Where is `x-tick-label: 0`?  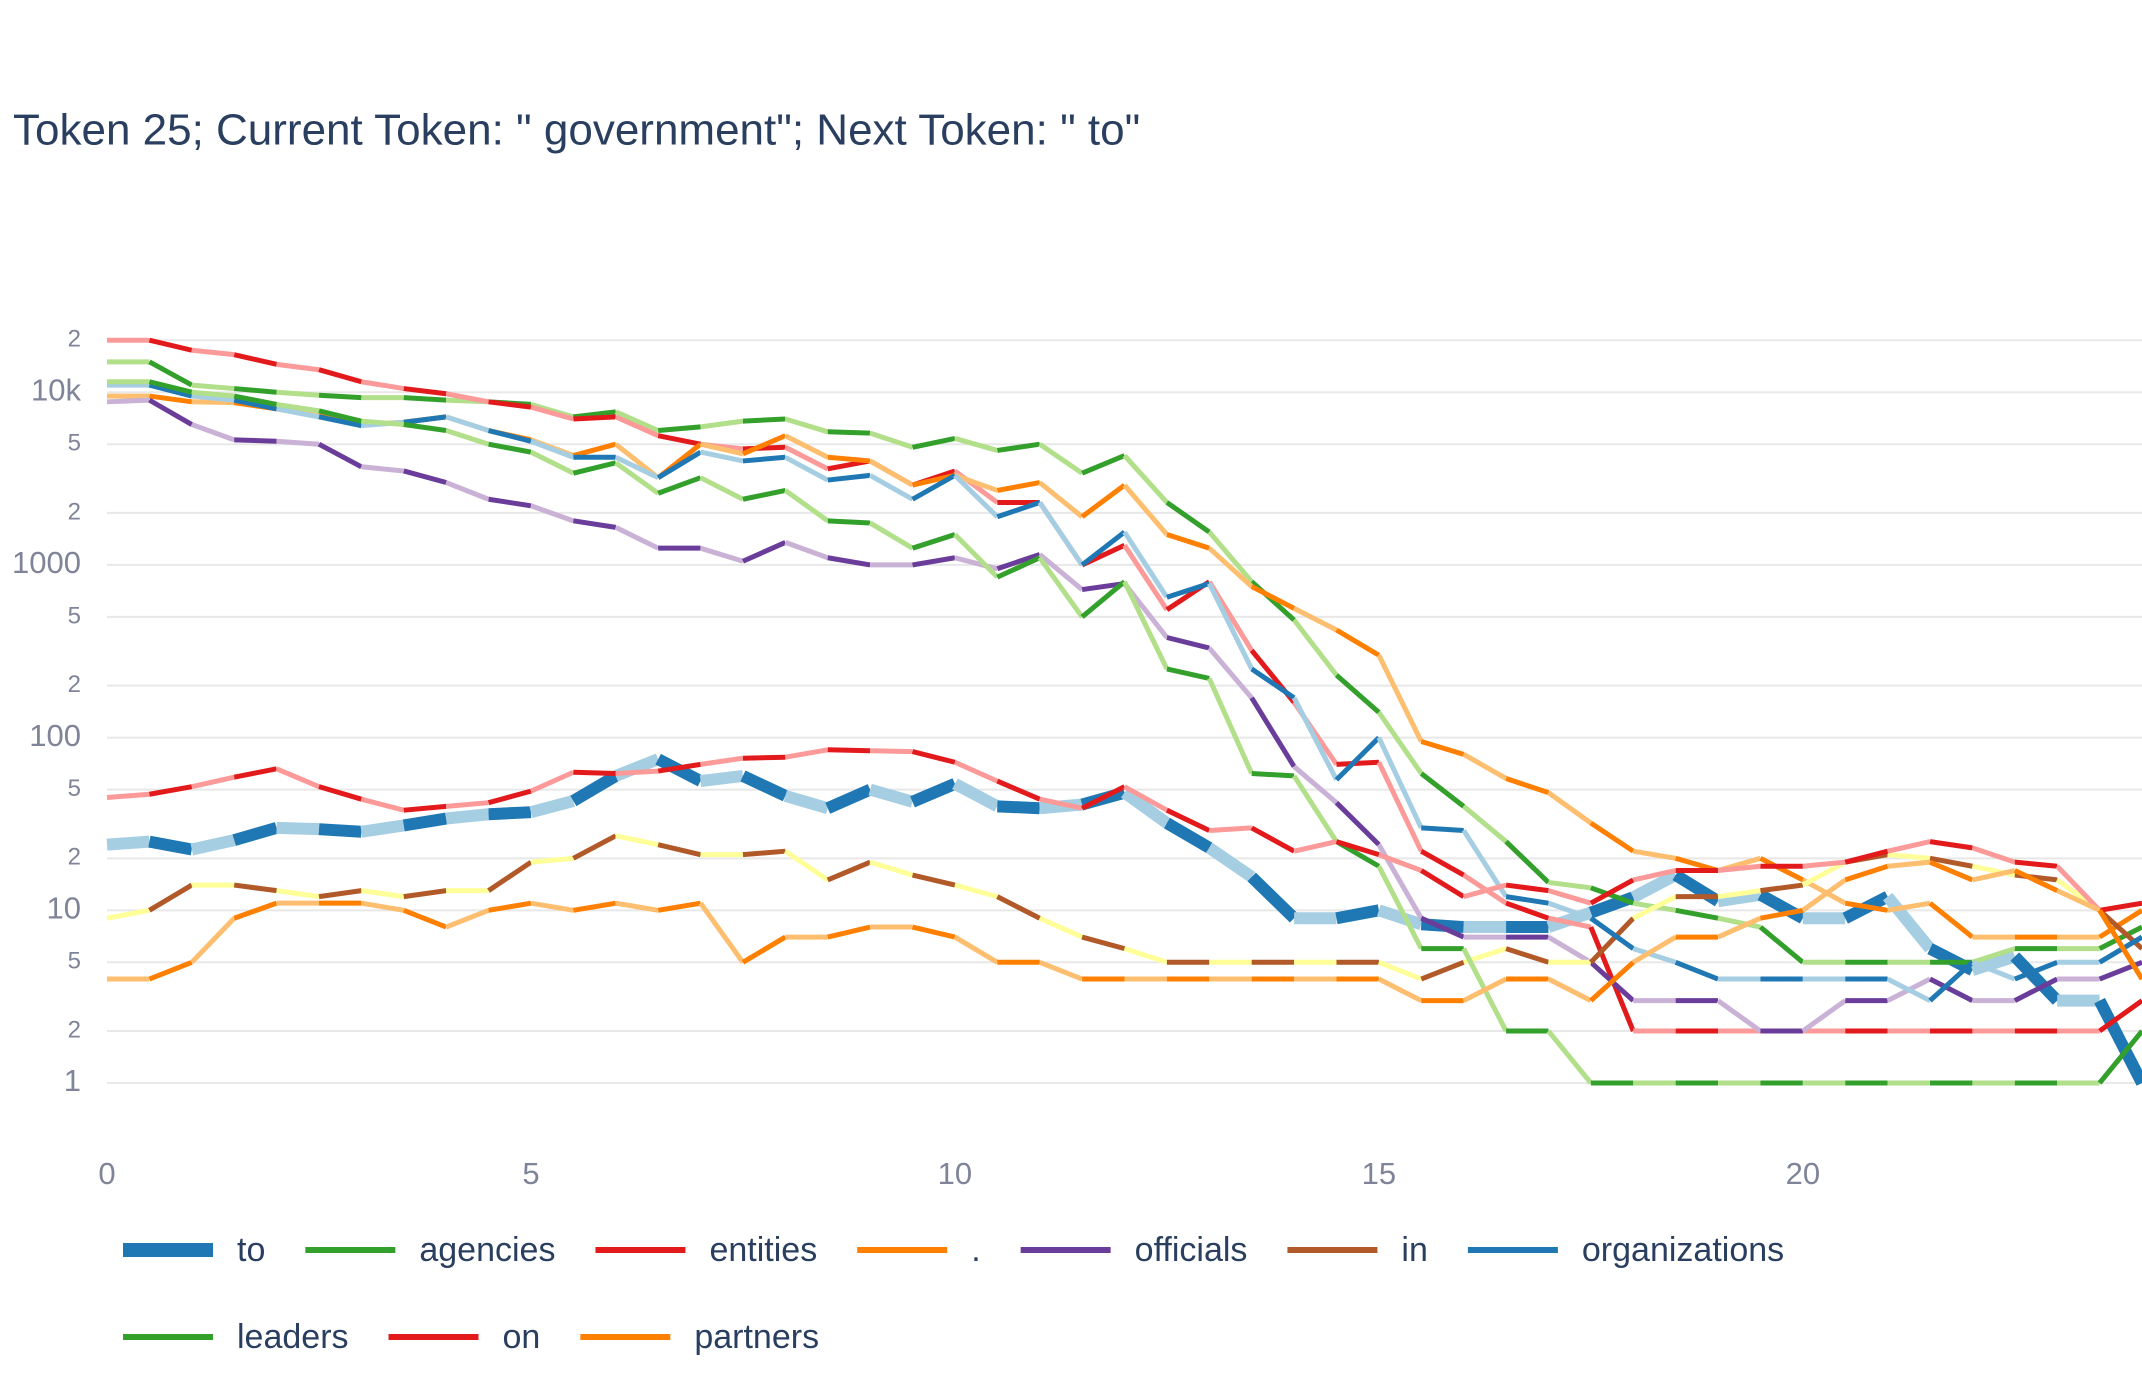
x-tick-label: 0 is located at coordinates (106, 1173).